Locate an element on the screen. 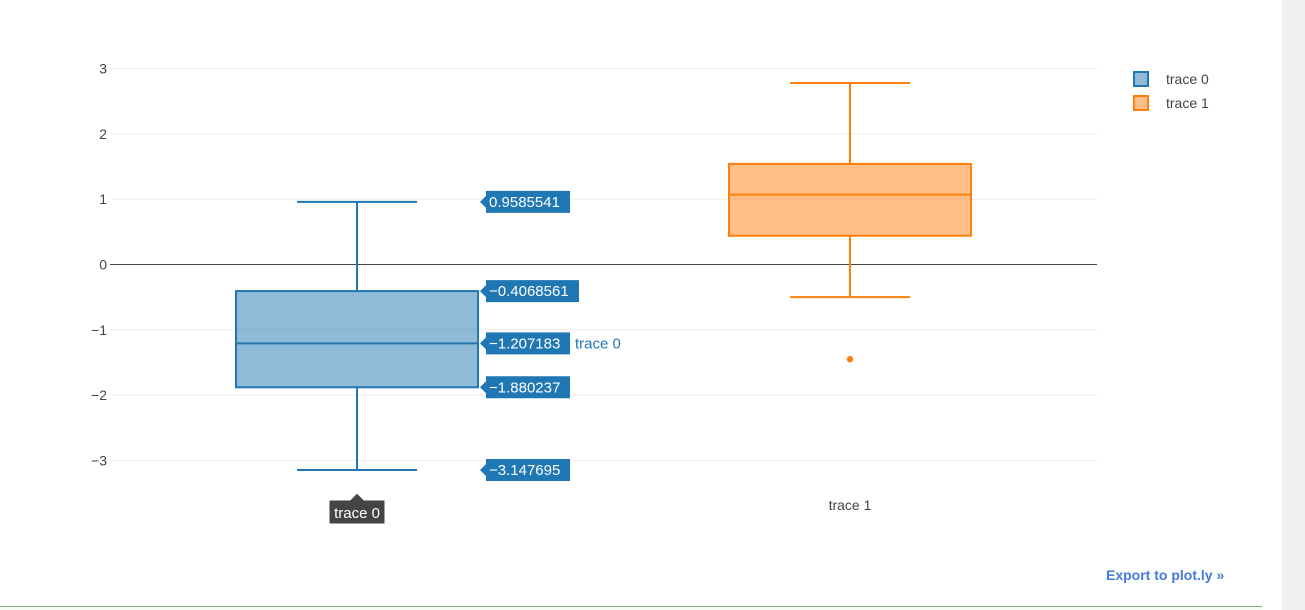 The height and width of the screenshot is (610, 1305). y-tick-label: 2 is located at coordinates (103, 134).